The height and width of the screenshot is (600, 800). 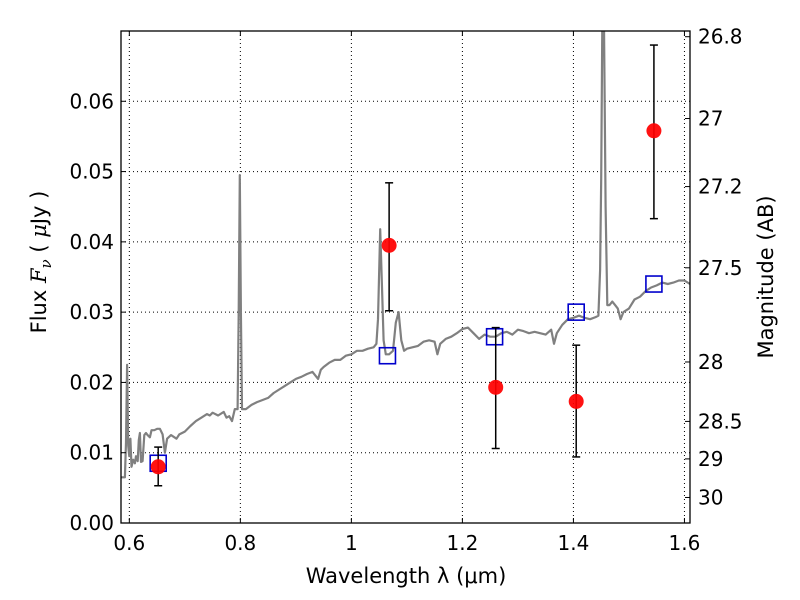 I want to click on y-tick-label: 0.04, so click(x=91, y=242).